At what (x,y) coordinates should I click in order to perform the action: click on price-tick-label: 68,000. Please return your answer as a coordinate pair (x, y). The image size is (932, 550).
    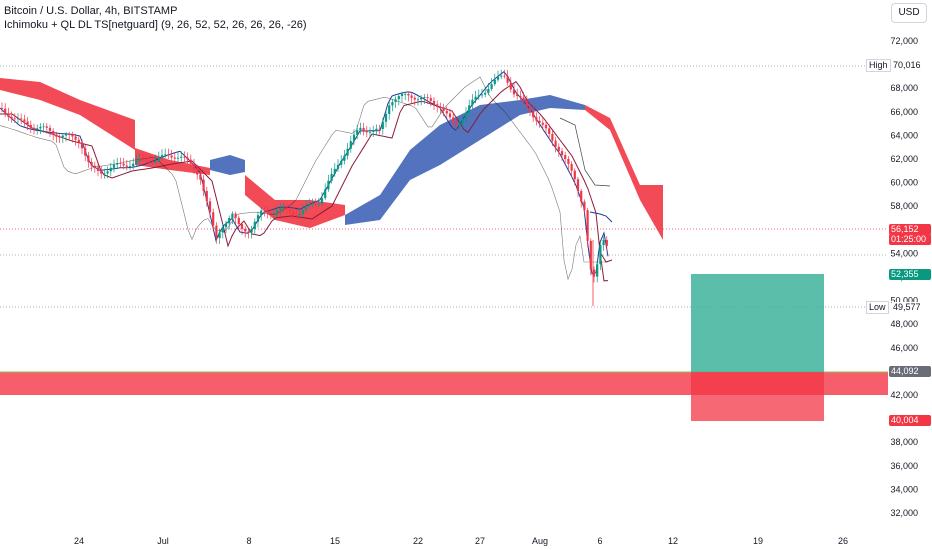
    Looking at the image, I should click on (904, 88).